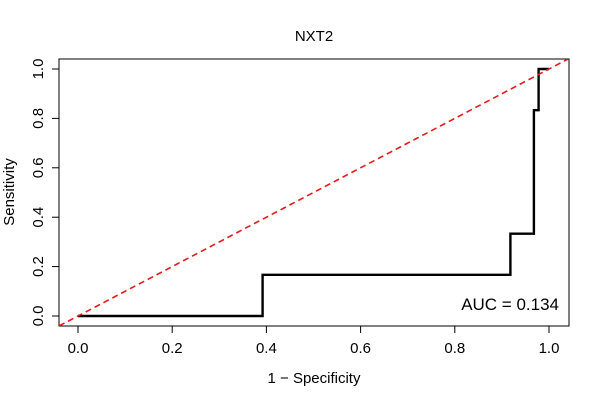 Image resolution: width=600 pixels, height=400 pixels. What do you see at coordinates (314, 36) in the screenshot?
I see `chart-title: NXT2` at bounding box center [314, 36].